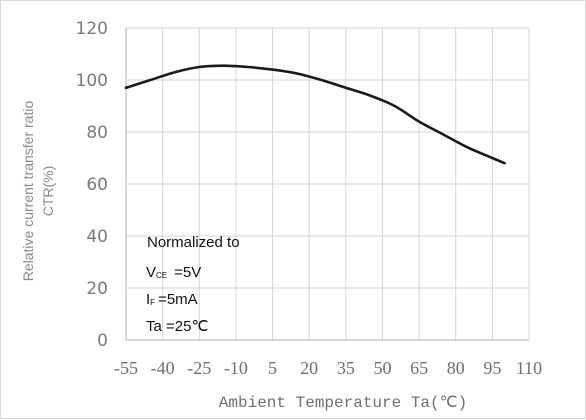 This screenshot has width=586, height=420. Describe the element at coordinates (529, 368) in the screenshot. I see `x-tick-label: 110` at that location.